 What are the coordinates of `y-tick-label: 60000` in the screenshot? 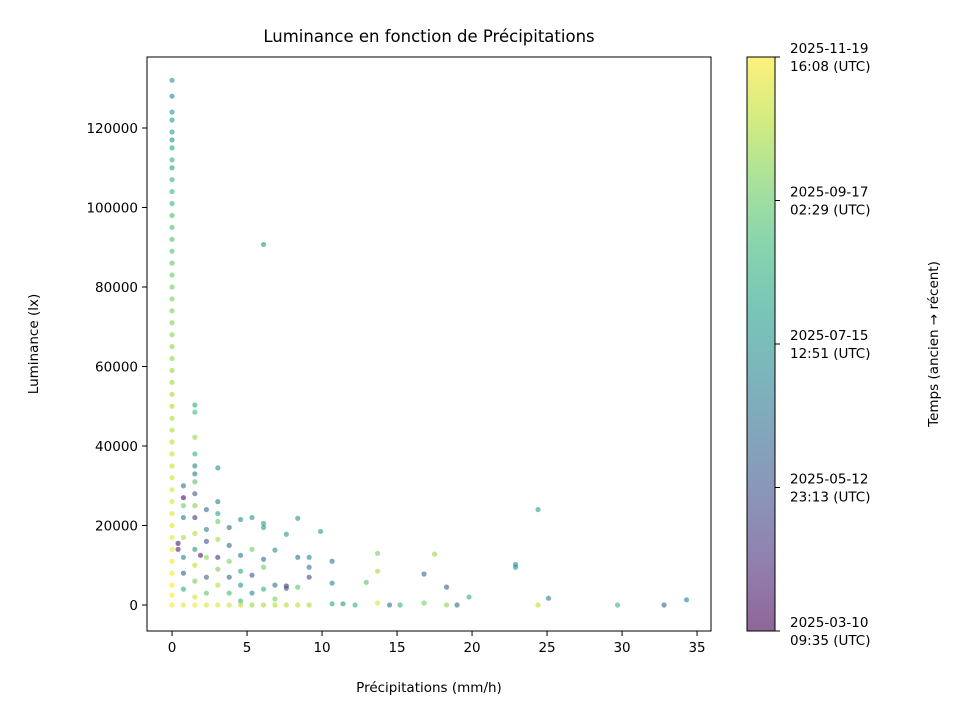 It's located at (116, 367).